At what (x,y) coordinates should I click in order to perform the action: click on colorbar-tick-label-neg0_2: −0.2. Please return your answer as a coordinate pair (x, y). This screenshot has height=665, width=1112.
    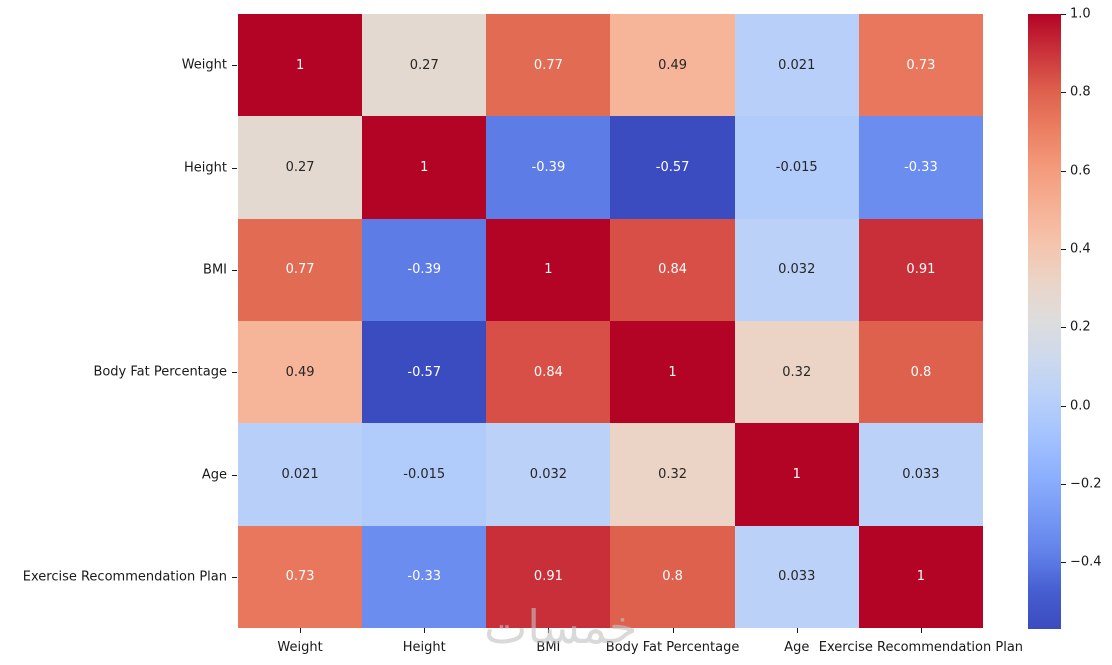
    Looking at the image, I should click on (1086, 484).